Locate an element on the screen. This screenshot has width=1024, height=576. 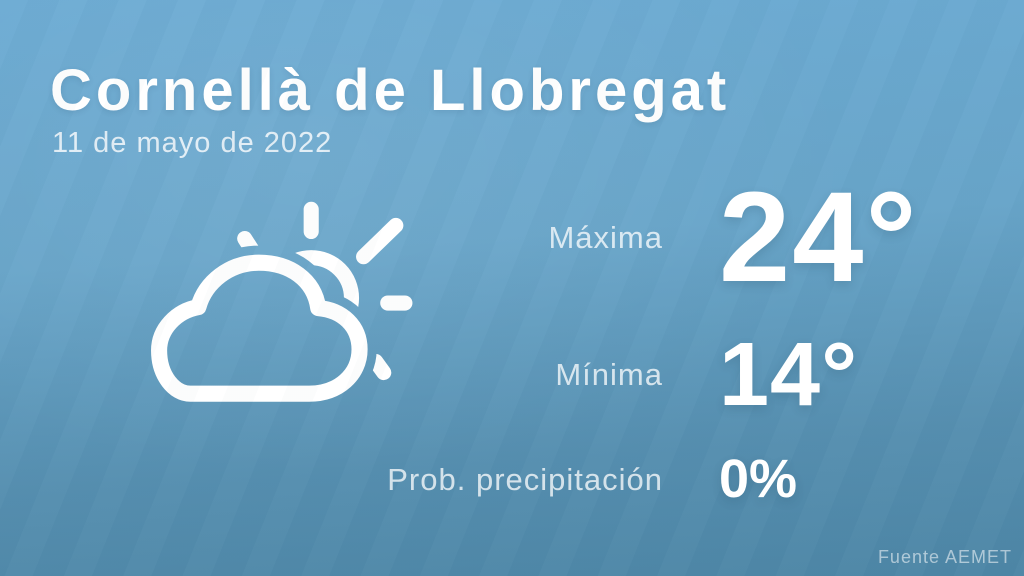
max-temp-value: 24° is located at coordinates (819, 238).